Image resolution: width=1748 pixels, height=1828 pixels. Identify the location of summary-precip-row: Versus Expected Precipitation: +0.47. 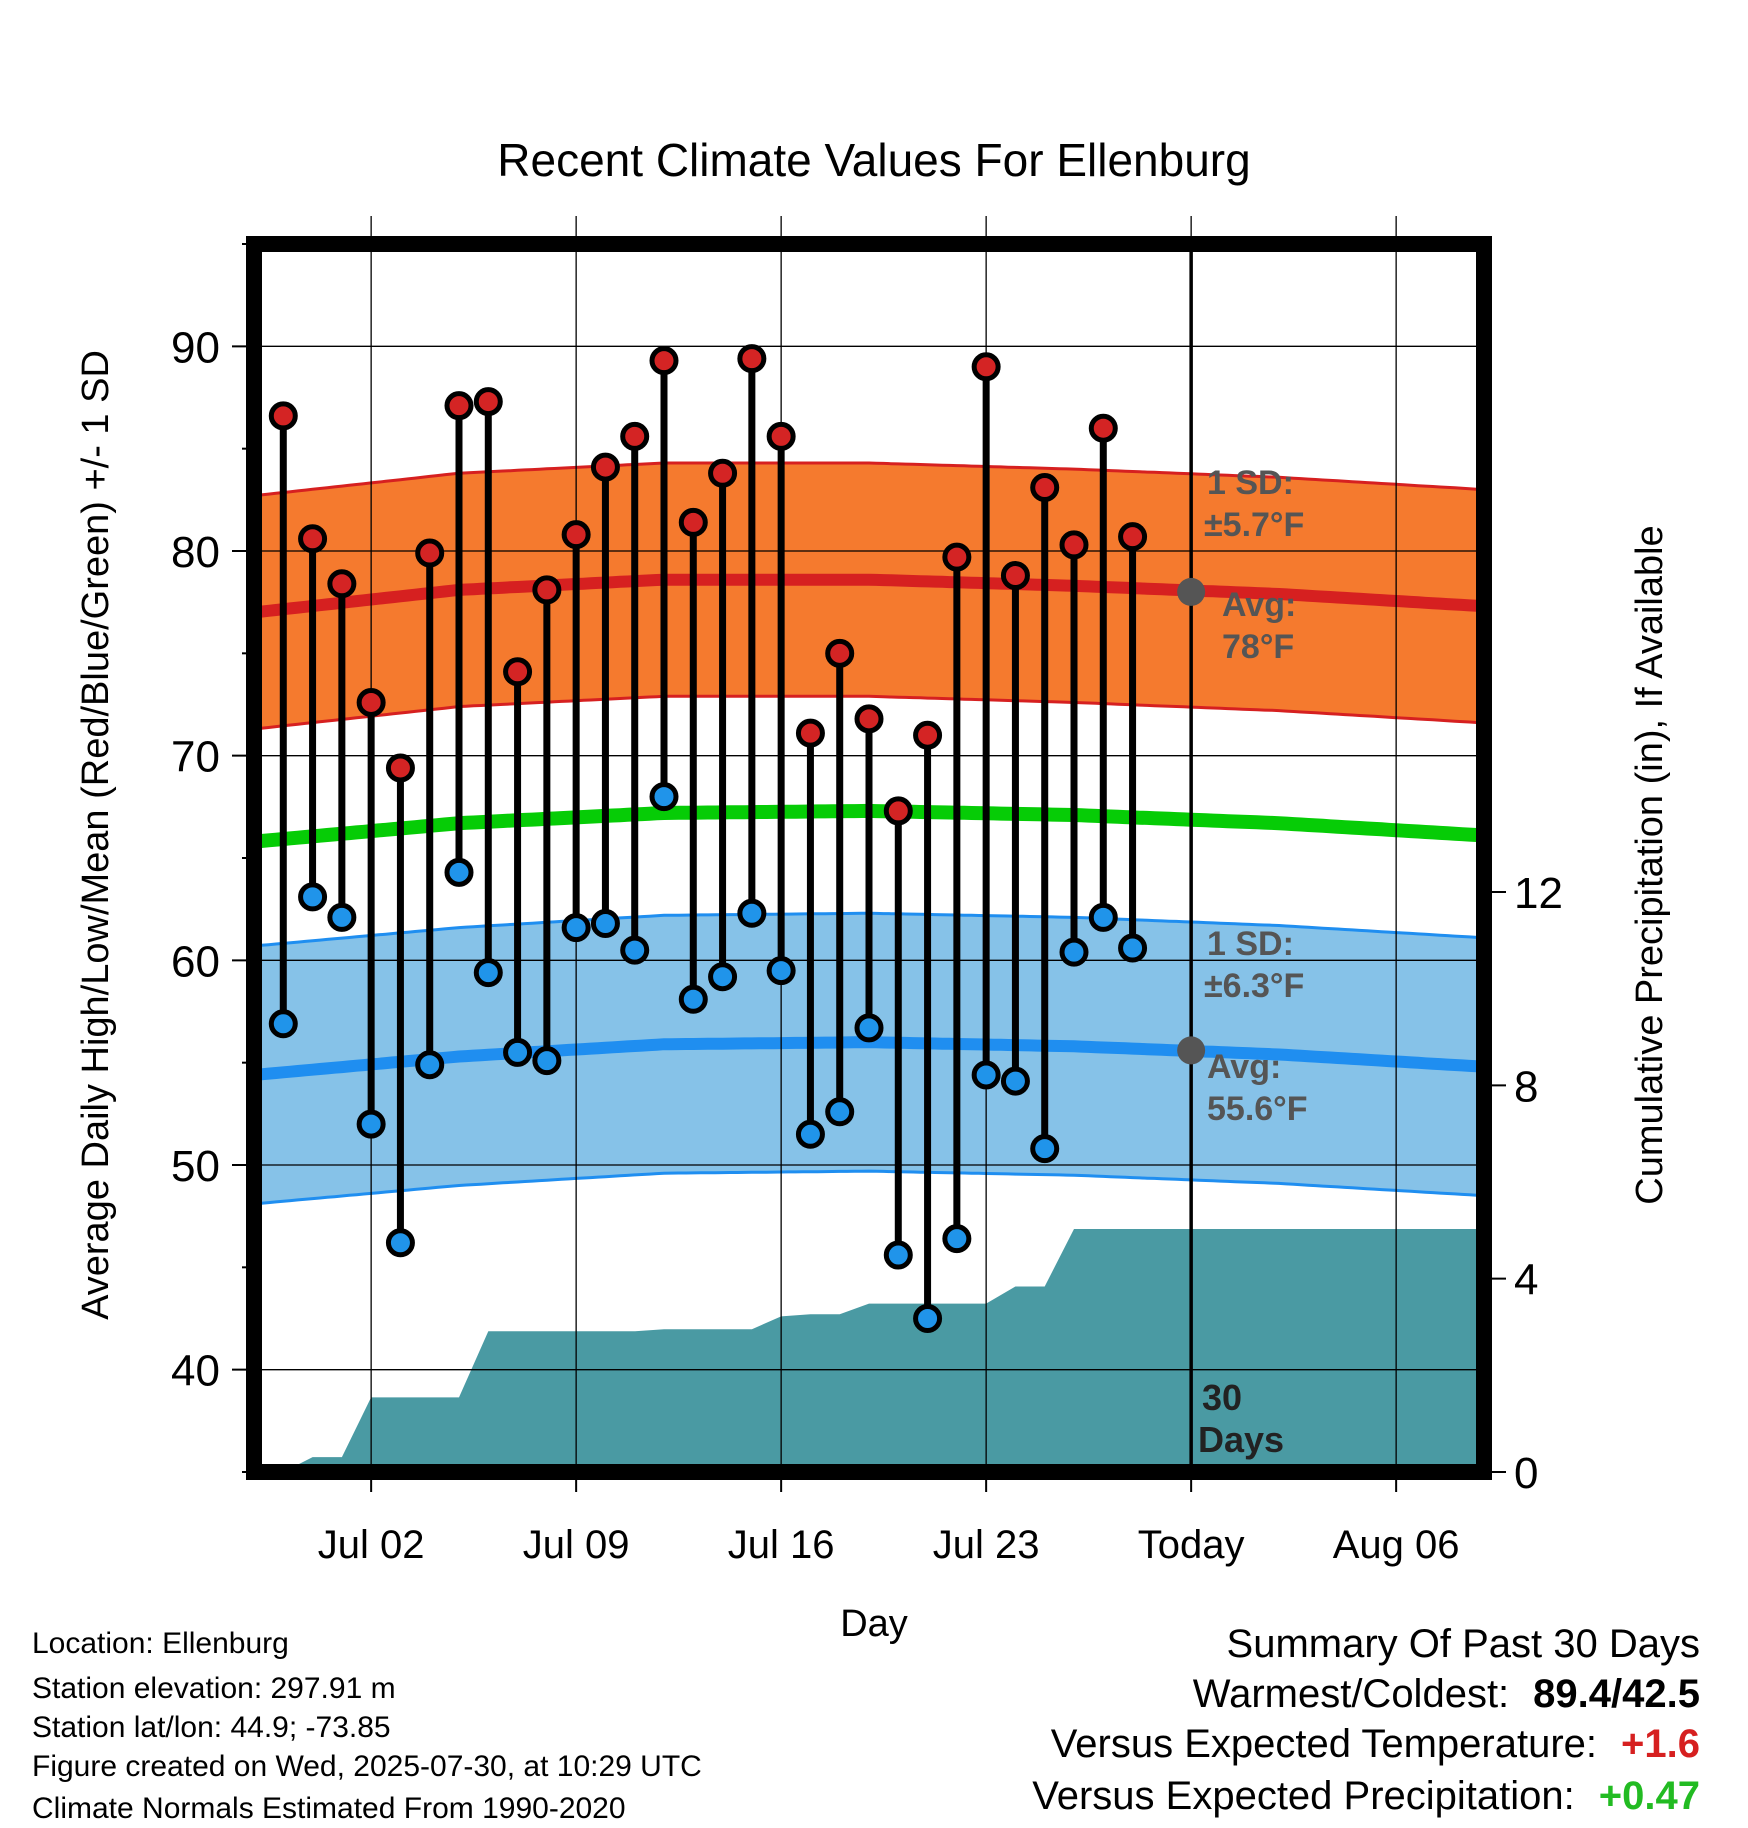
(1366, 1796).